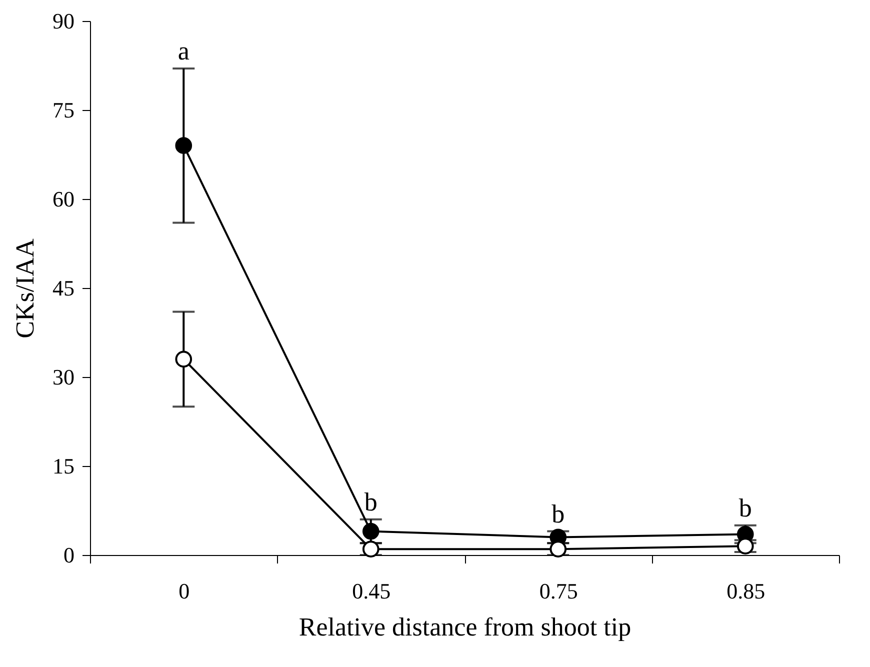 The width and height of the screenshot is (870, 667). What do you see at coordinates (184, 591) in the screenshot?
I see `x-tick-label: 0` at bounding box center [184, 591].